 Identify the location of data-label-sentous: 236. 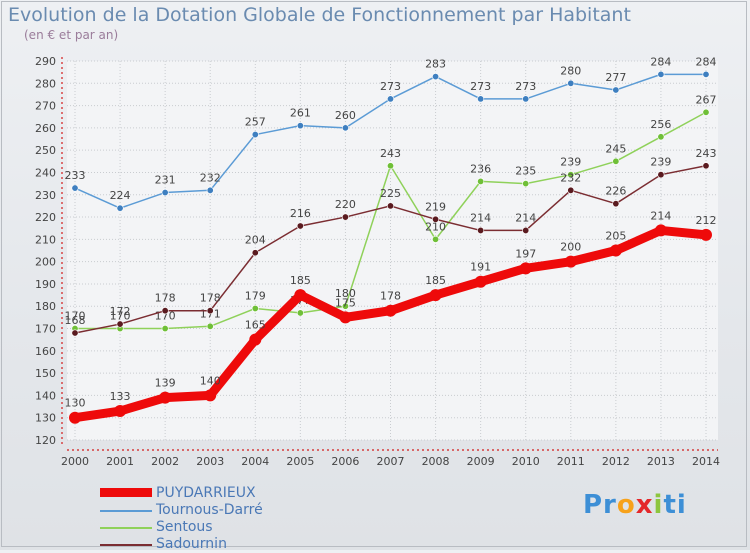
(480, 168).